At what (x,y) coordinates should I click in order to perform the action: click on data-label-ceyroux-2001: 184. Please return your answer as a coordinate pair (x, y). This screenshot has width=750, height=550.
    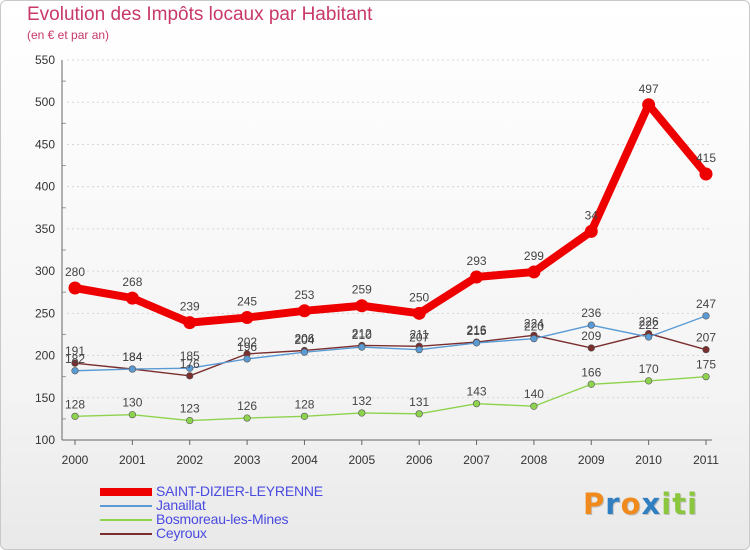
    Looking at the image, I should click on (132, 357).